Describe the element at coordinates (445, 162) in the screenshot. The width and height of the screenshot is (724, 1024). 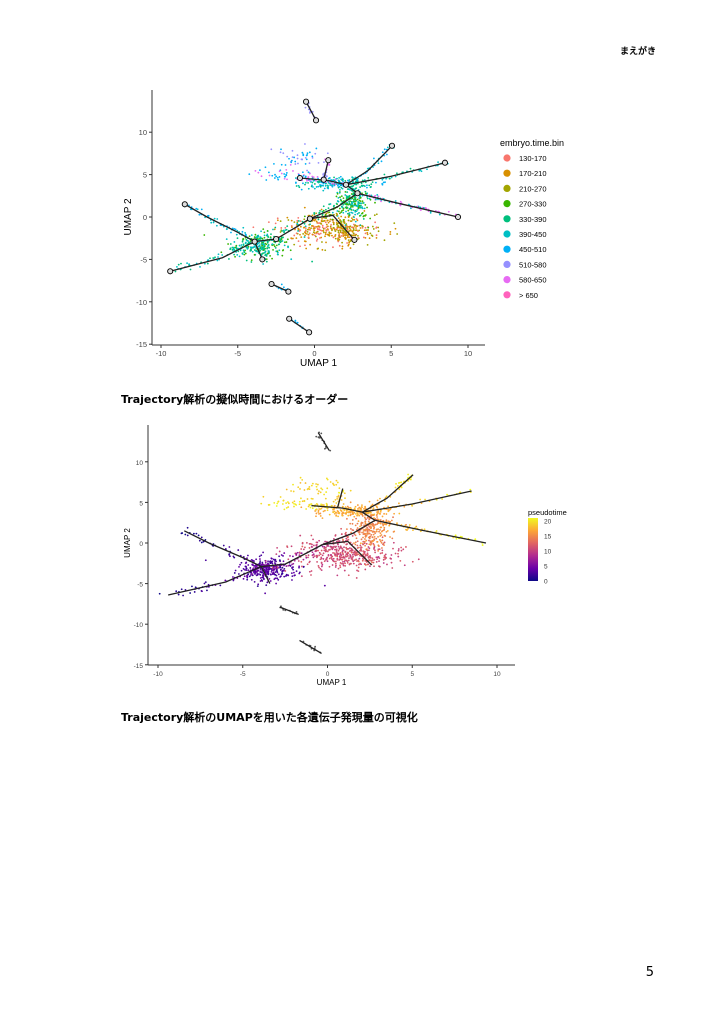
I see `trajectory-node` at that location.